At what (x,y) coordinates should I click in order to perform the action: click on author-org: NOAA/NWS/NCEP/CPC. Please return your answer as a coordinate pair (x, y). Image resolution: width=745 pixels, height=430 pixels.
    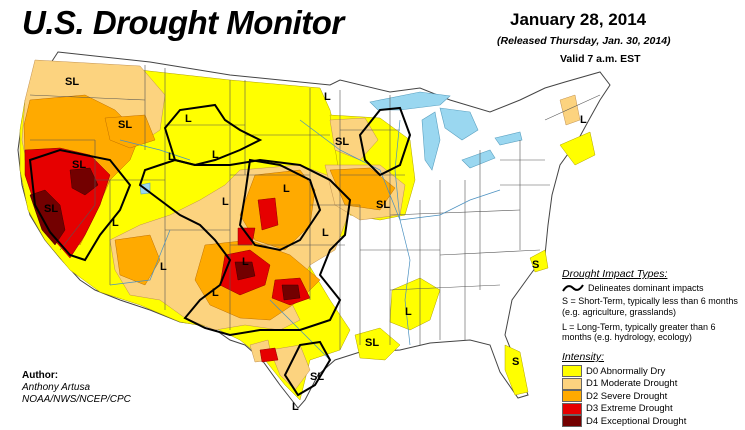
    Looking at the image, I should click on (76, 399).